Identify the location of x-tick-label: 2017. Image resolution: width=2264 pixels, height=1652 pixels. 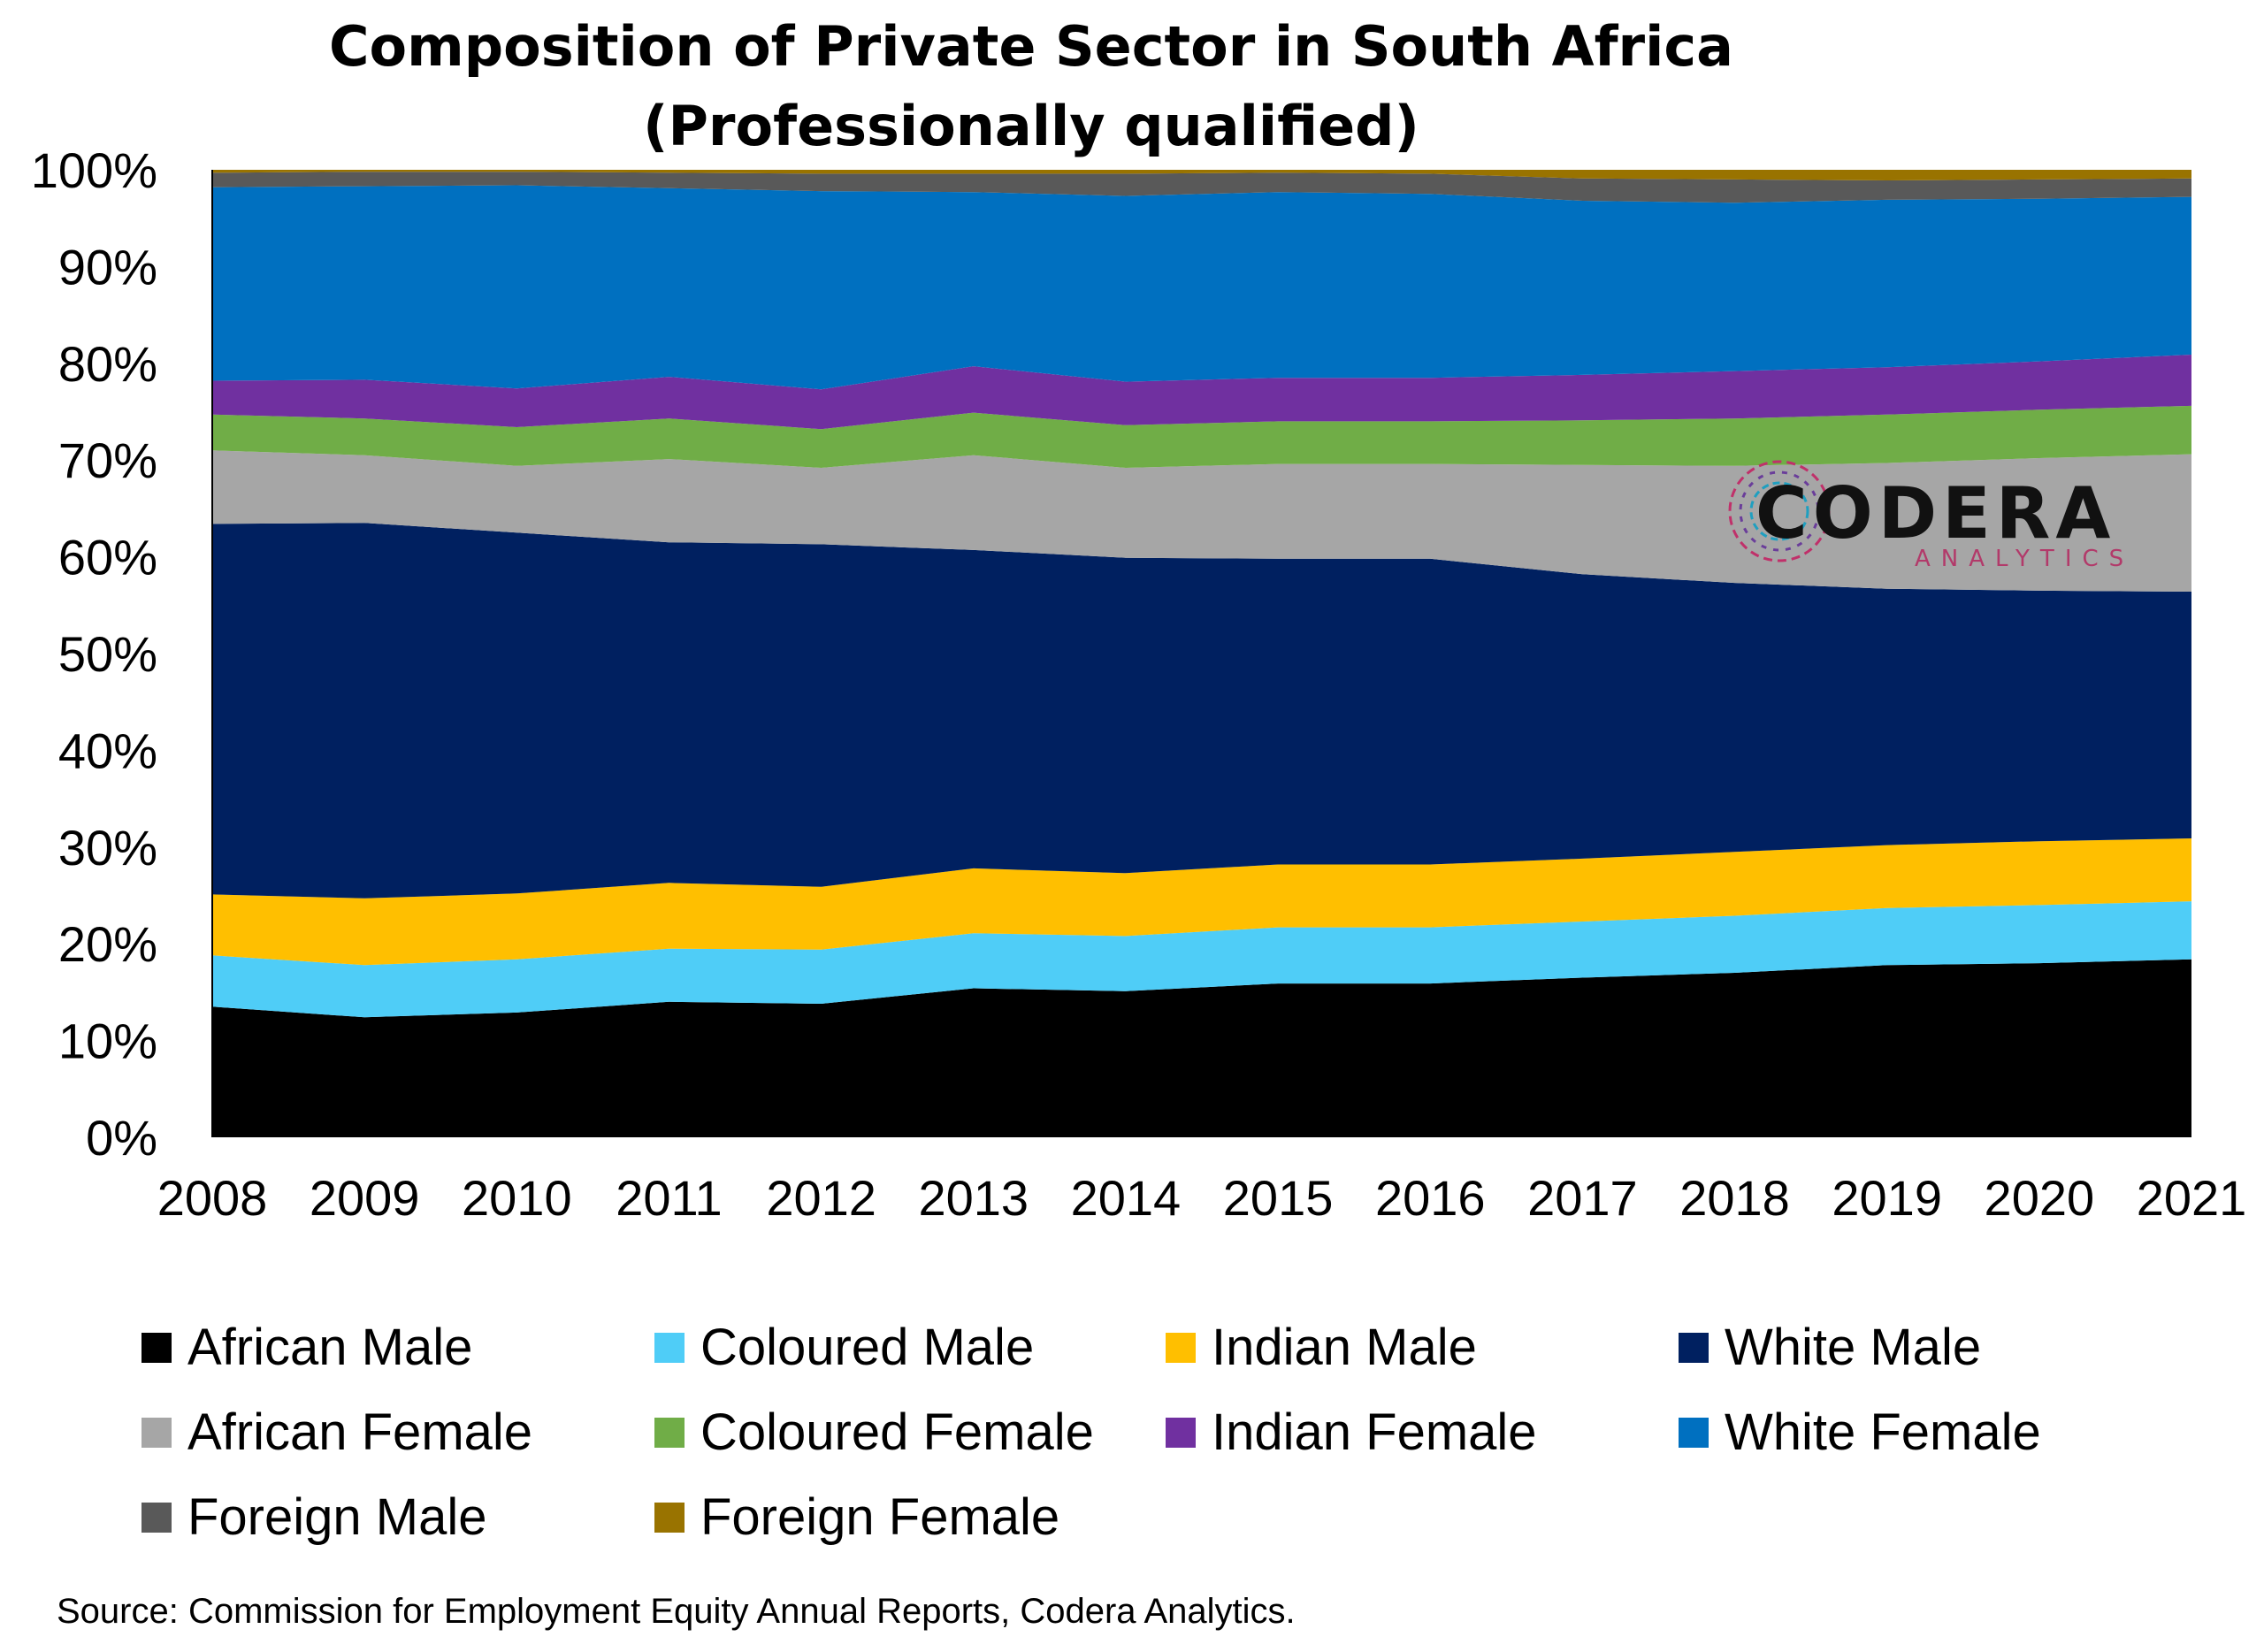
(1582, 1198).